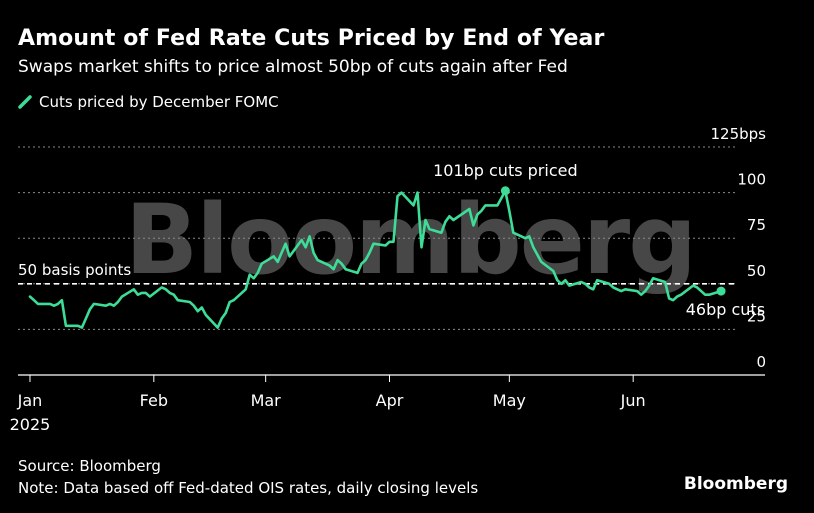 The height and width of the screenshot is (513, 814). What do you see at coordinates (756, 271) in the screenshot?
I see `y-tick-label: 50` at bounding box center [756, 271].